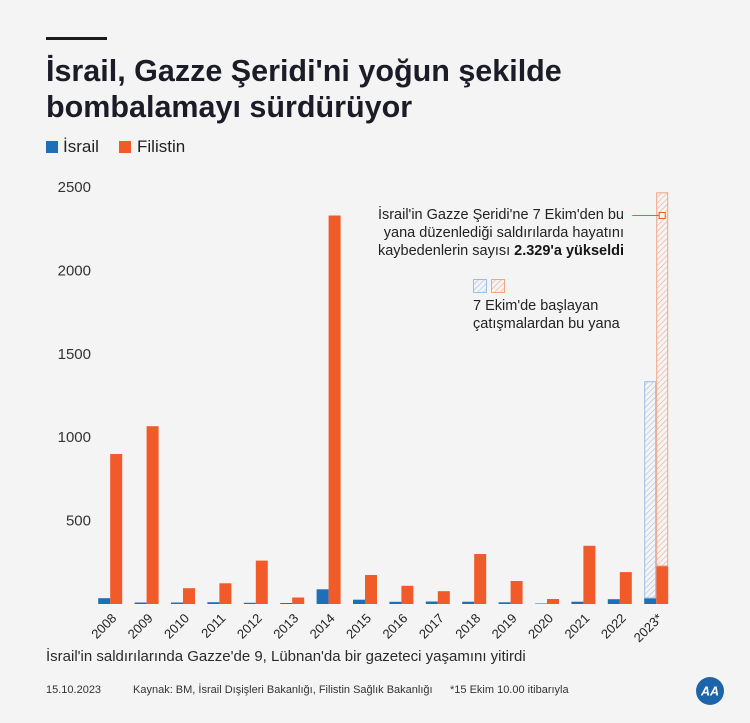 This screenshot has height=723, width=750. I want to click on bar-filistin-2015, so click(371, 589).